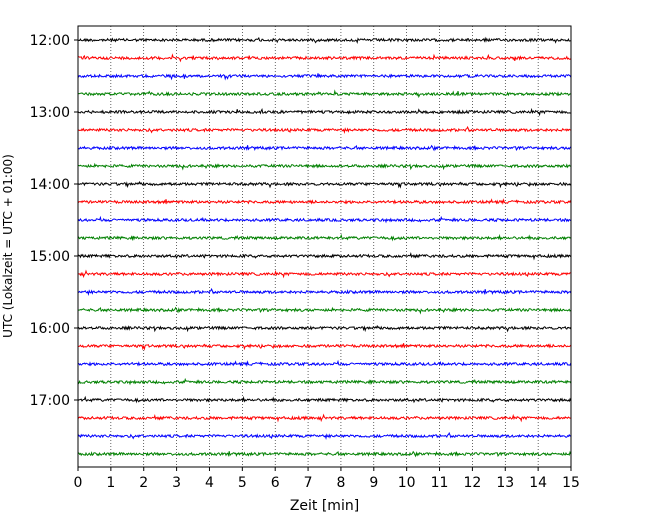  Describe the element at coordinates (340, 483) in the screenshot. I see `x-tick-label: 8` at that location.